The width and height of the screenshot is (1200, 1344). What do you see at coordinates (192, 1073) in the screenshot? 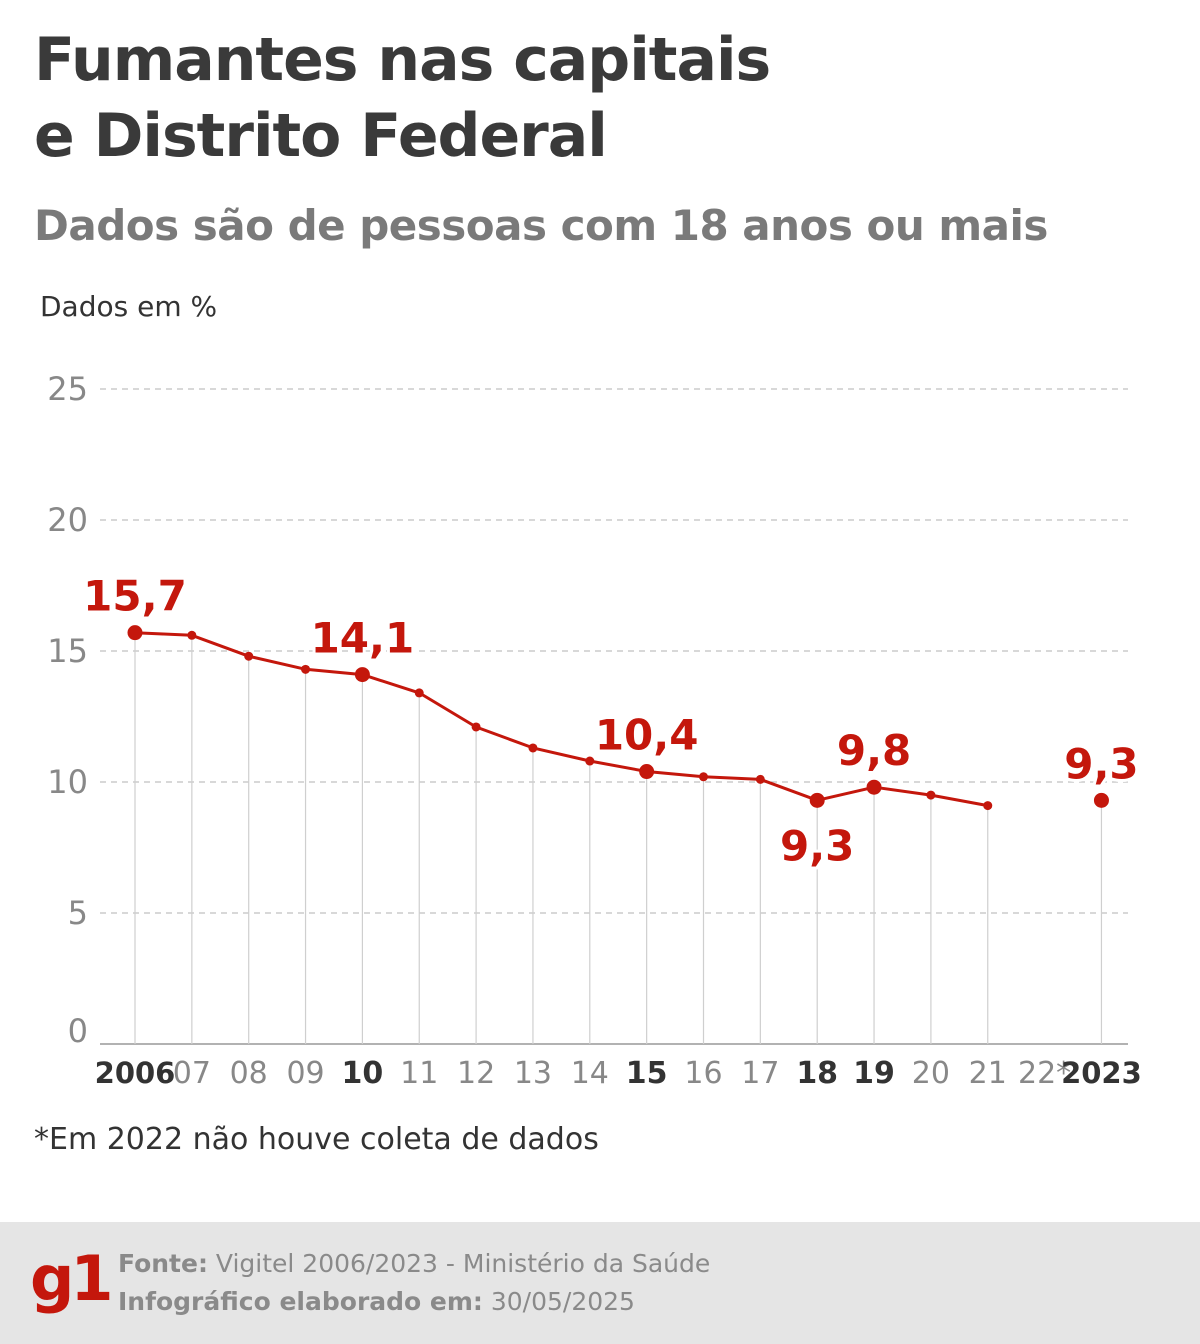
I see `x-tick-label: 07` at bounding box center [192, 1073].